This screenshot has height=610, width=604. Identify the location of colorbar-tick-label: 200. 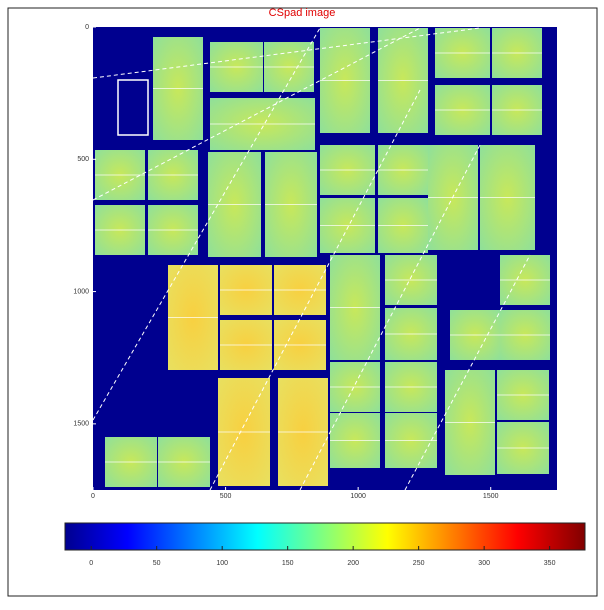
(353, 563).